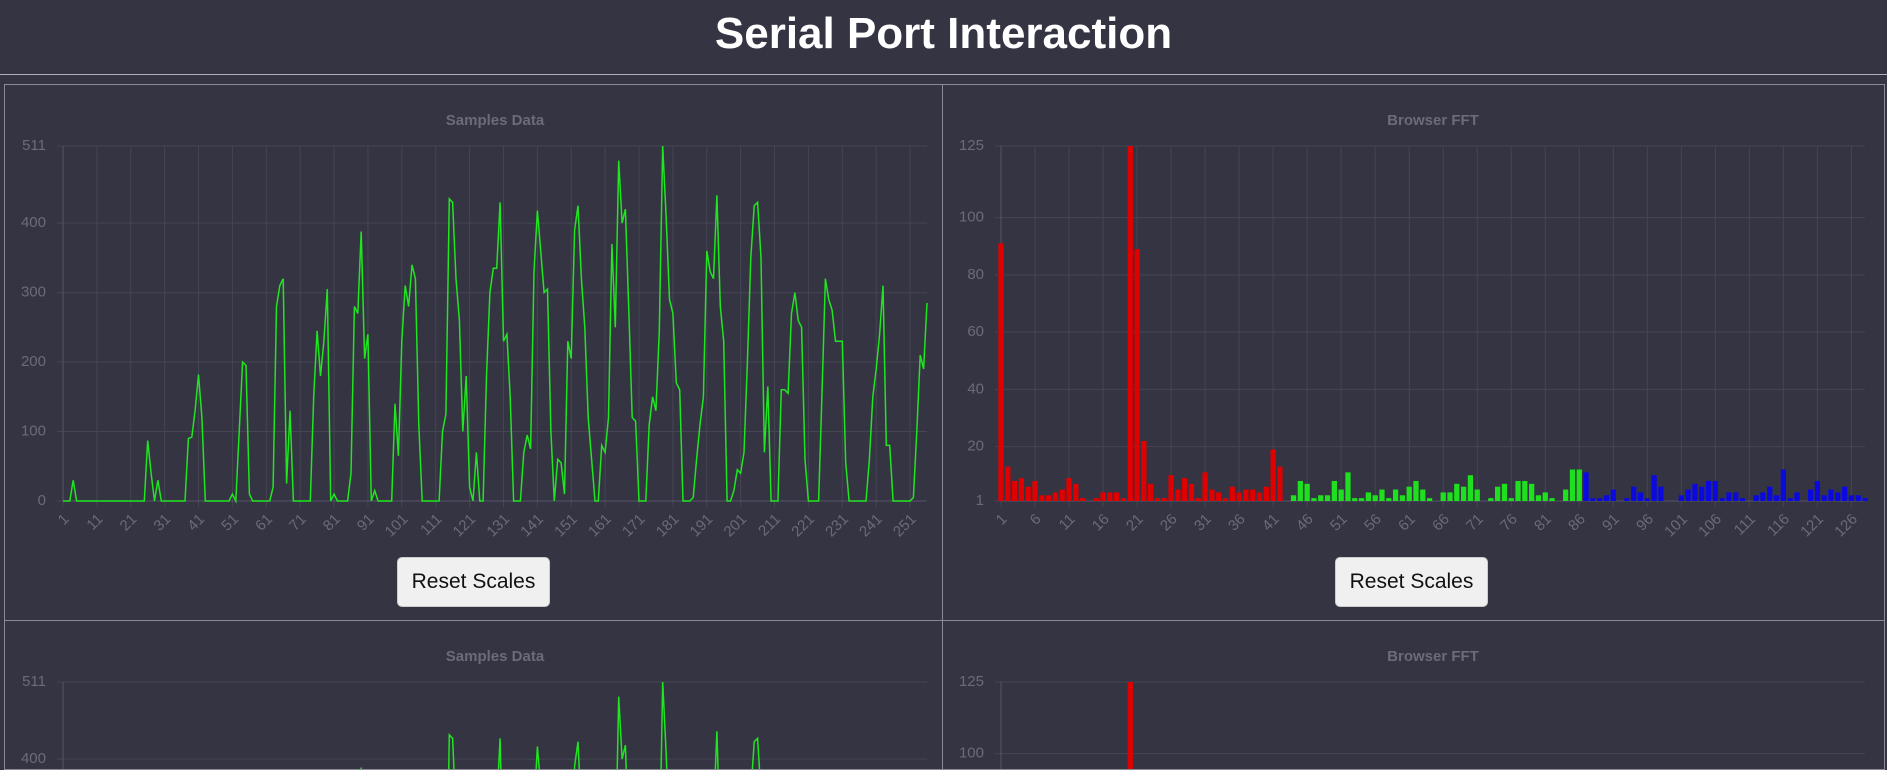 This screenshot has height=770, width=1887. Describe the element at coordinates (264, 523) in the screenshot. I see `x-tick-label: 61` at that location.